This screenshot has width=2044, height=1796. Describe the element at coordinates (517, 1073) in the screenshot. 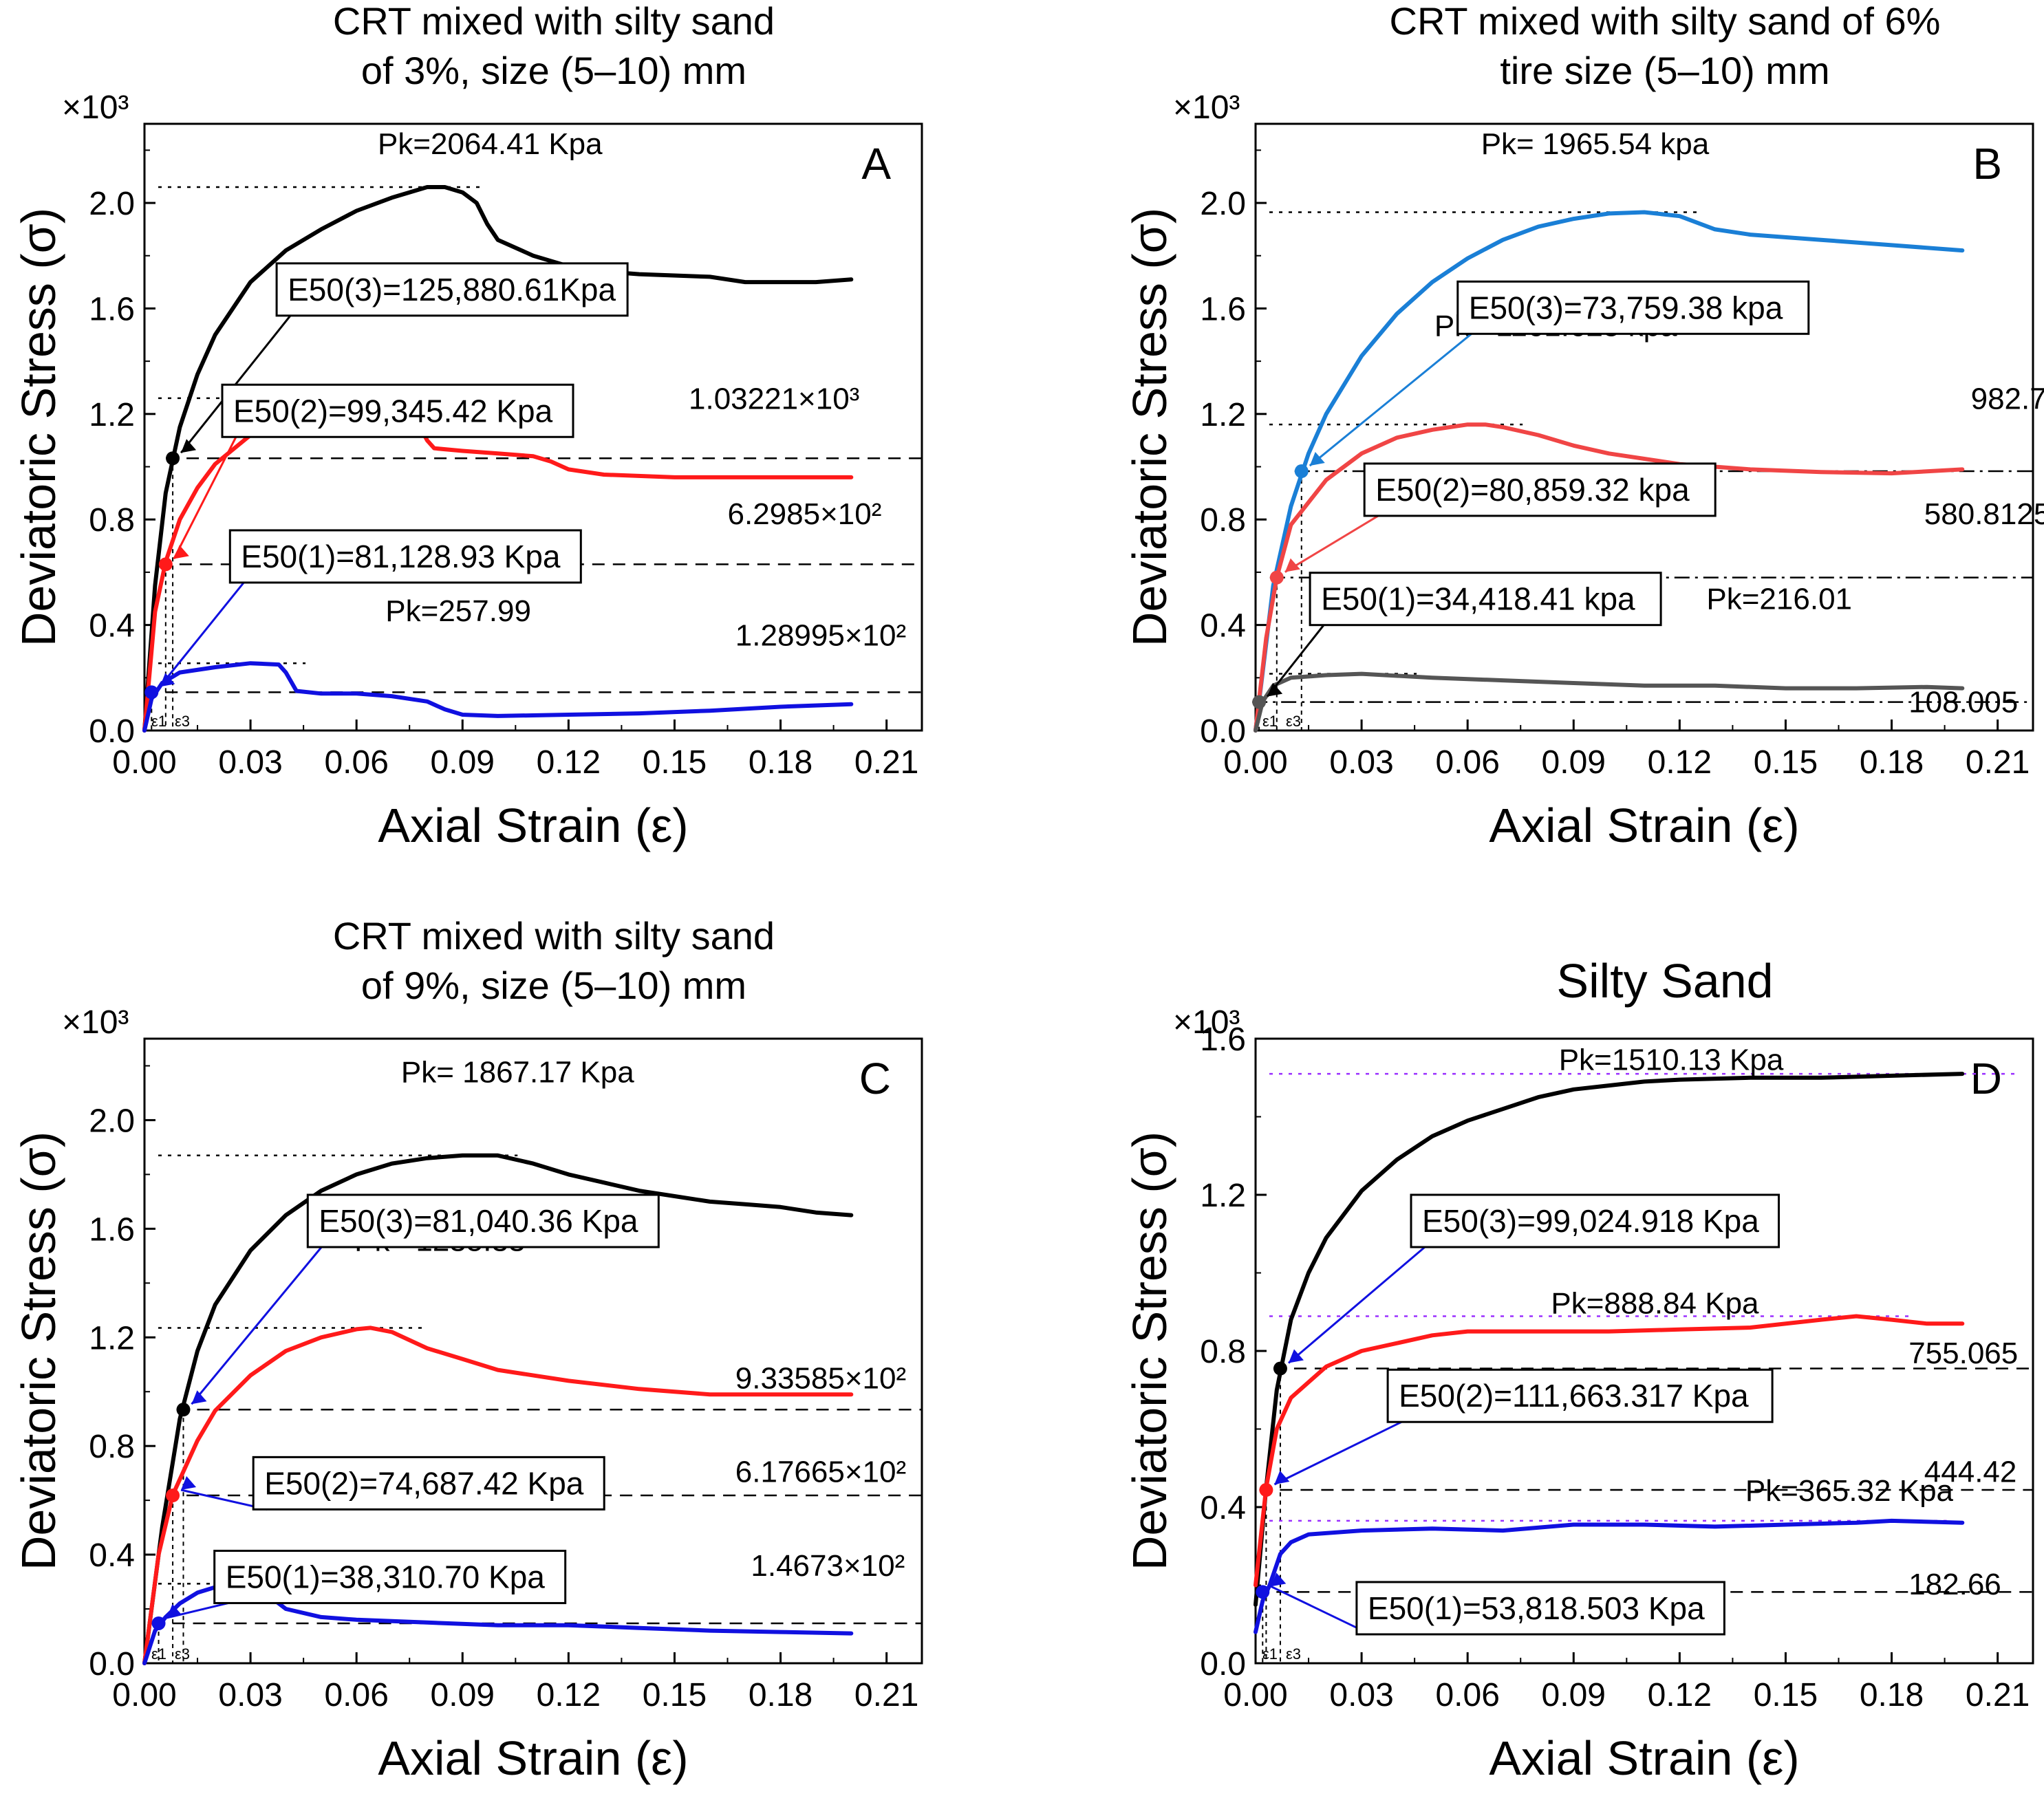

I see `value-annotation: Pk= 1867.17 Kpa` at that location.